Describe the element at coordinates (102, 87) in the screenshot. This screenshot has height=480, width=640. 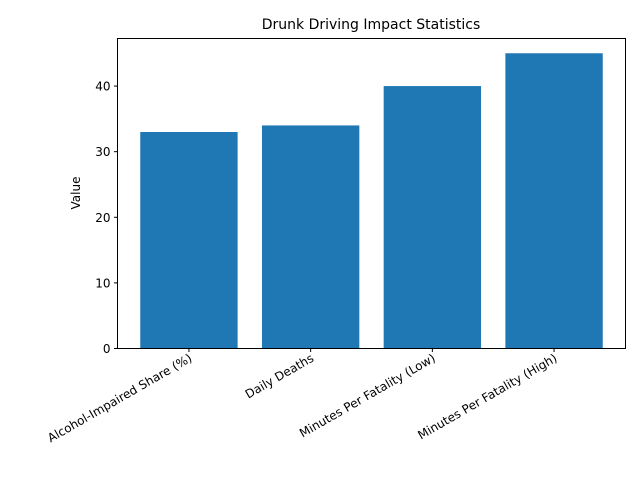
I see `y-tick-label-4: 40` at that location.